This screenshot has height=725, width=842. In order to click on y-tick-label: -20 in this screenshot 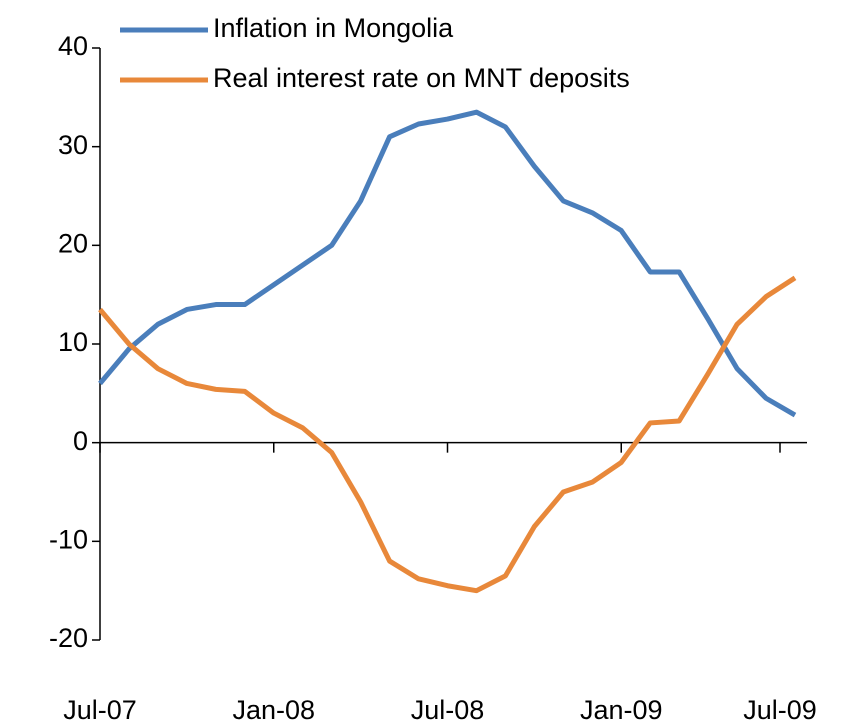, I will do `click(68, 638)`.